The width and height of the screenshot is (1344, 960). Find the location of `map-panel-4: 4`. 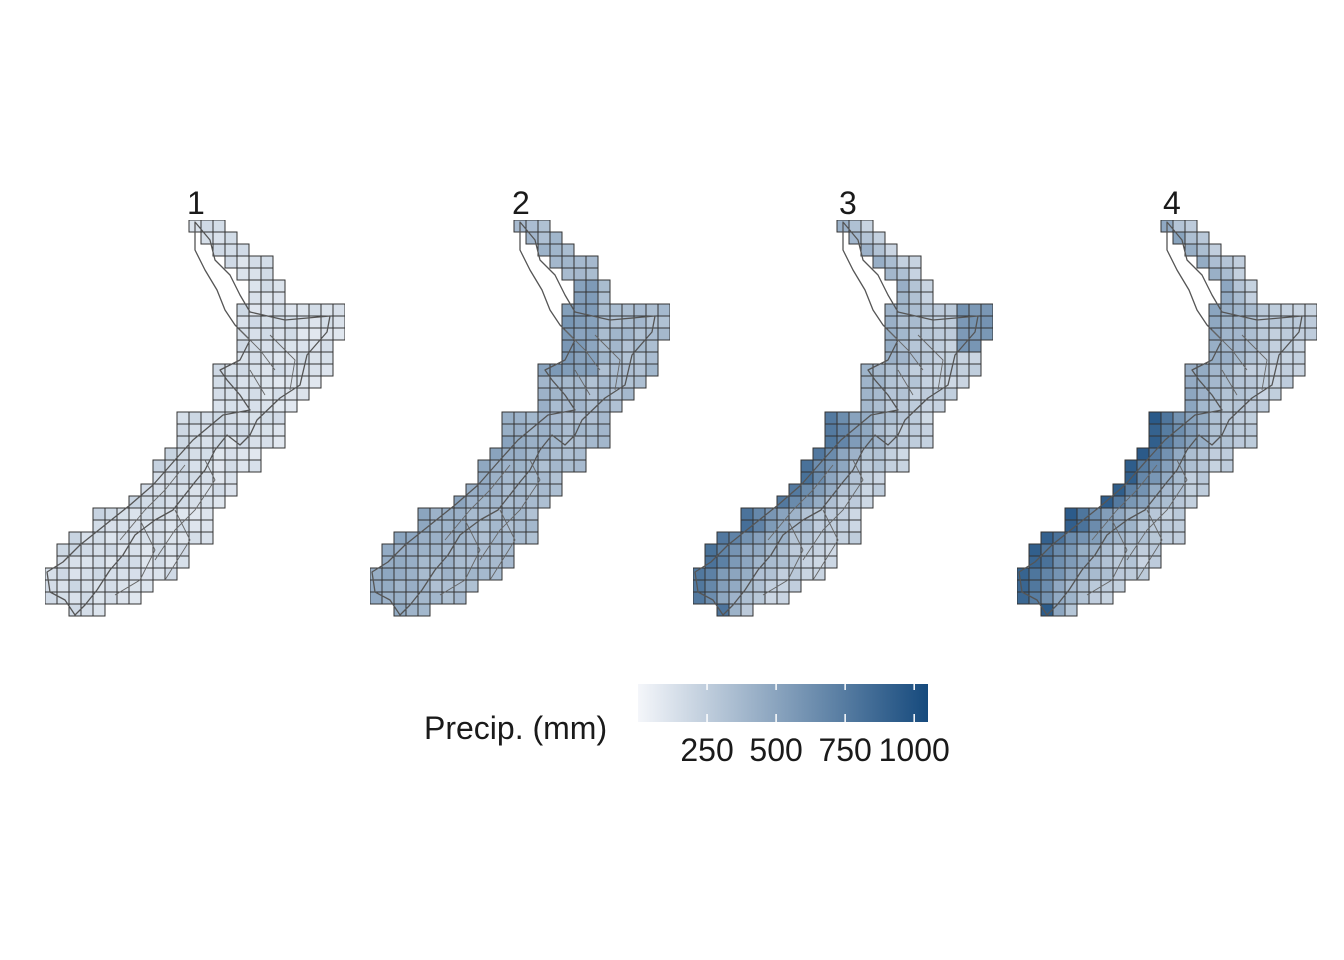

map-panel-4: 4 is located at coordinates (1172, 415).